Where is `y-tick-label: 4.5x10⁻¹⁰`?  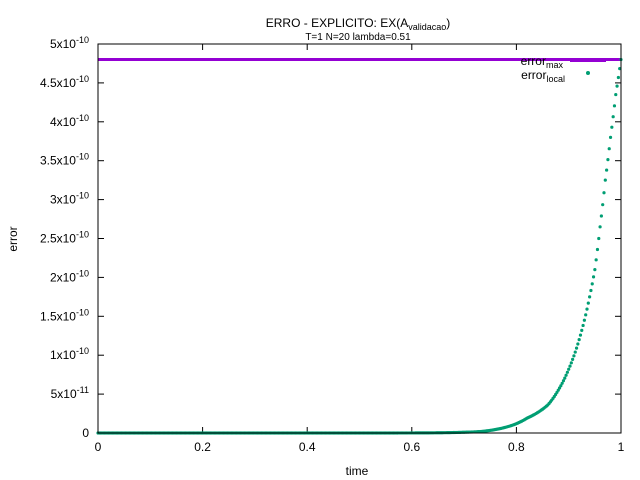
y-tick-label: 4.5x10⁻¹⁰ is located at coordinates (64, 82).